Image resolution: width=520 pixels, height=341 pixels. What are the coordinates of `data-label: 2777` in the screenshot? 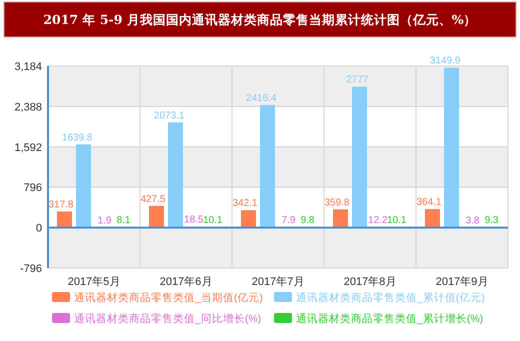 It's located at (357, 80).